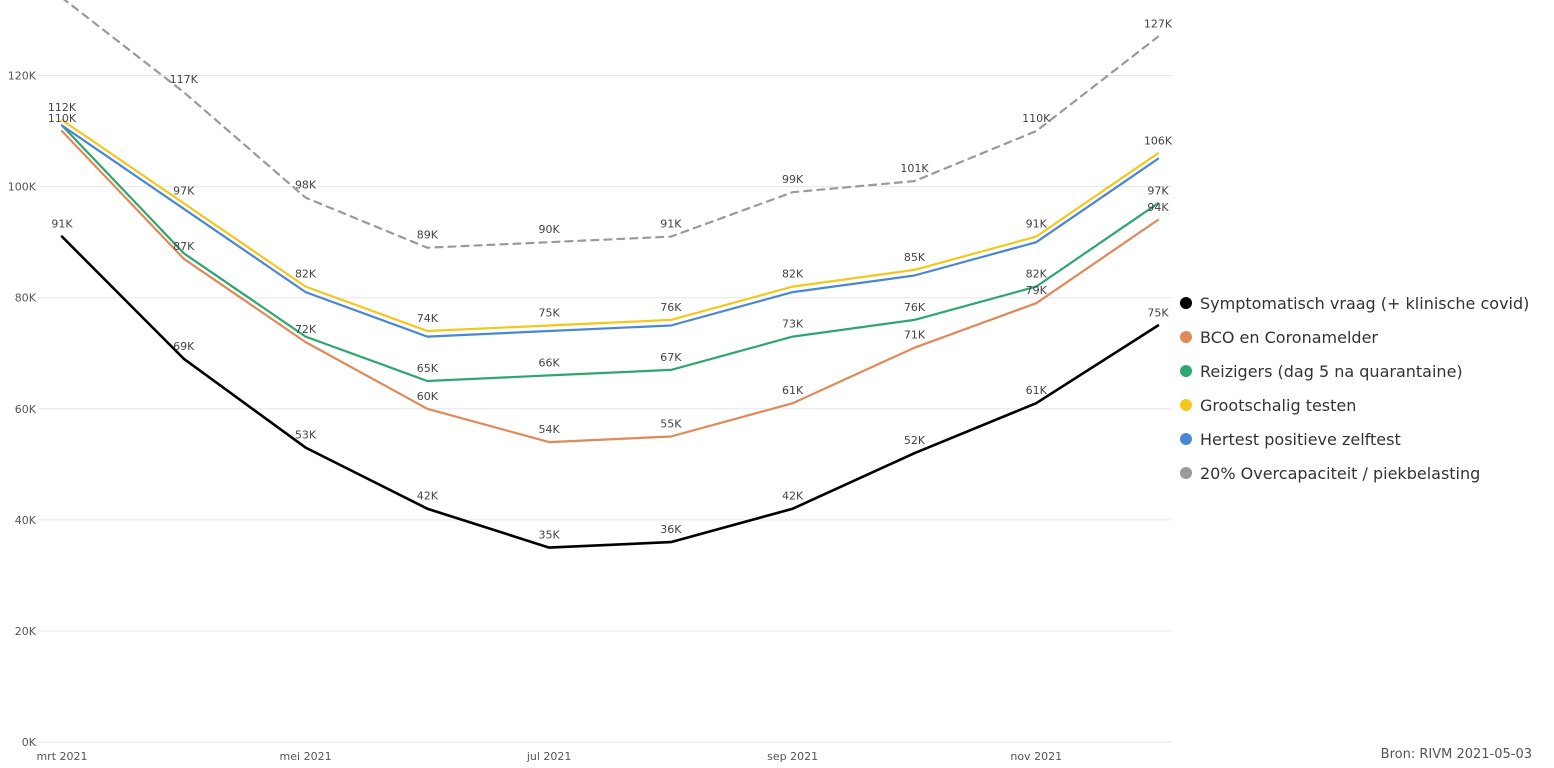 This screenshot has width=1554, height=768. I want to click on legend-label: Hertest positieve zelftest, so click(1300, 439).